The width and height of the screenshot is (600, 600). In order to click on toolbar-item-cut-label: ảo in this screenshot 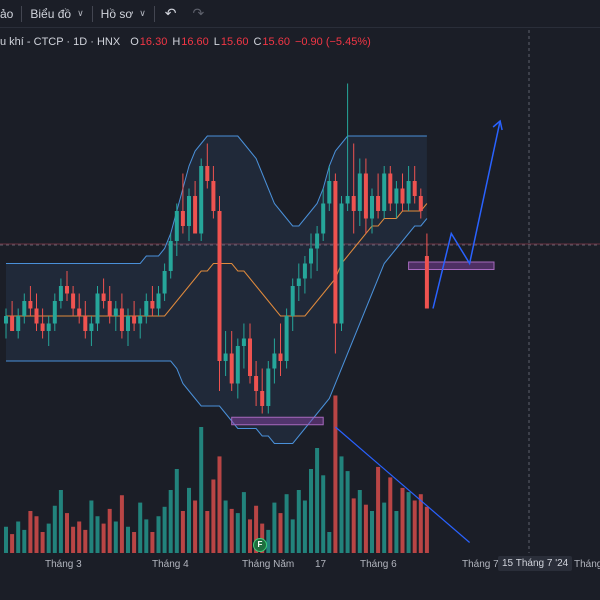, I will do `click(7, 13)`.